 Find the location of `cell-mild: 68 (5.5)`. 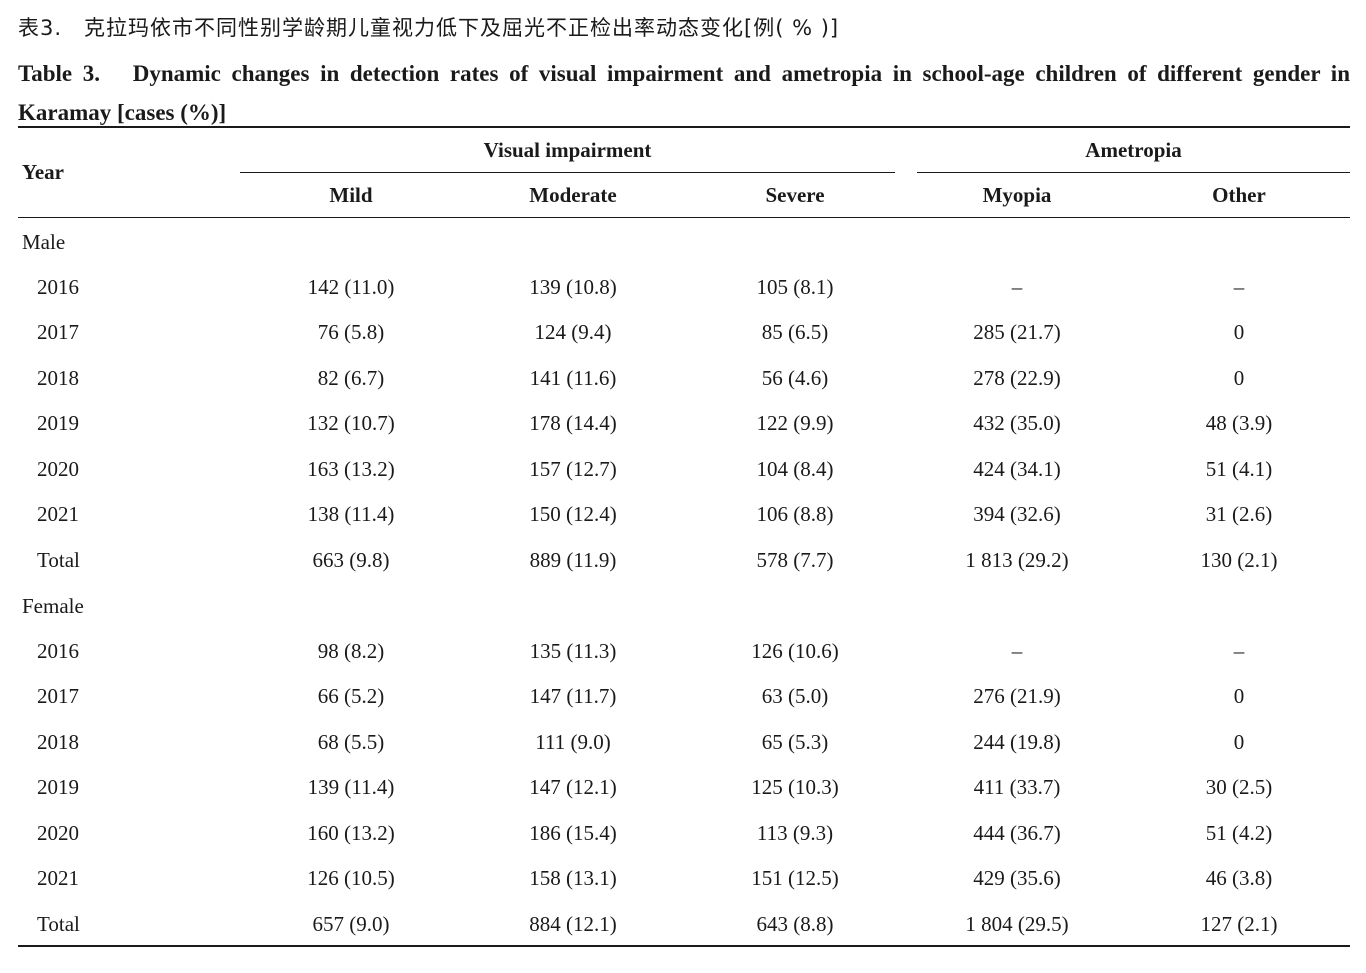

cell-mild: 68 (5.5) is located at coordinates (351, 742).